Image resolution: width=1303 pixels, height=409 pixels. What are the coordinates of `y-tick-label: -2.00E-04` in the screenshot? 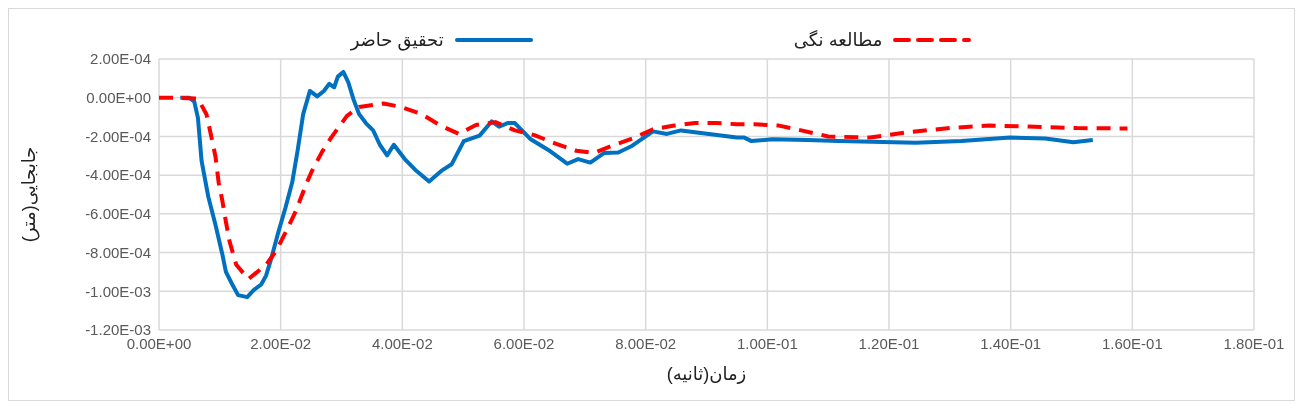 It's located at (118, 136).